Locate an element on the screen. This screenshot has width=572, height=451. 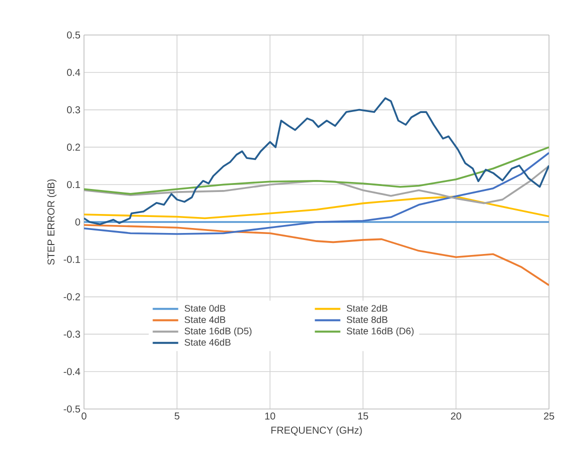
x-tick-label: 25 is located at coordinates (549, 416).